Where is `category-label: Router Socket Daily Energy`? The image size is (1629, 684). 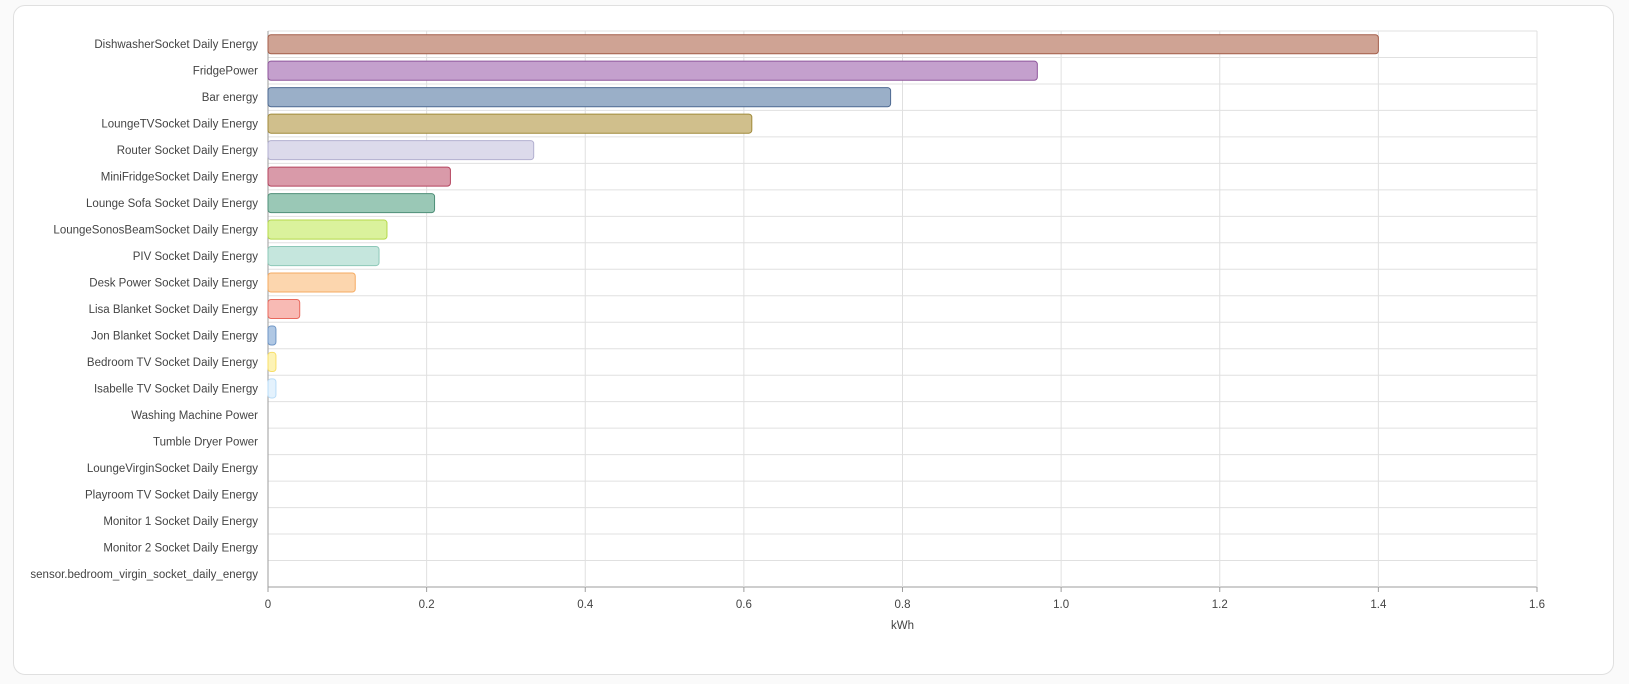 category-label: Router Socket Daily Energy is located at coordinates (188, 151).